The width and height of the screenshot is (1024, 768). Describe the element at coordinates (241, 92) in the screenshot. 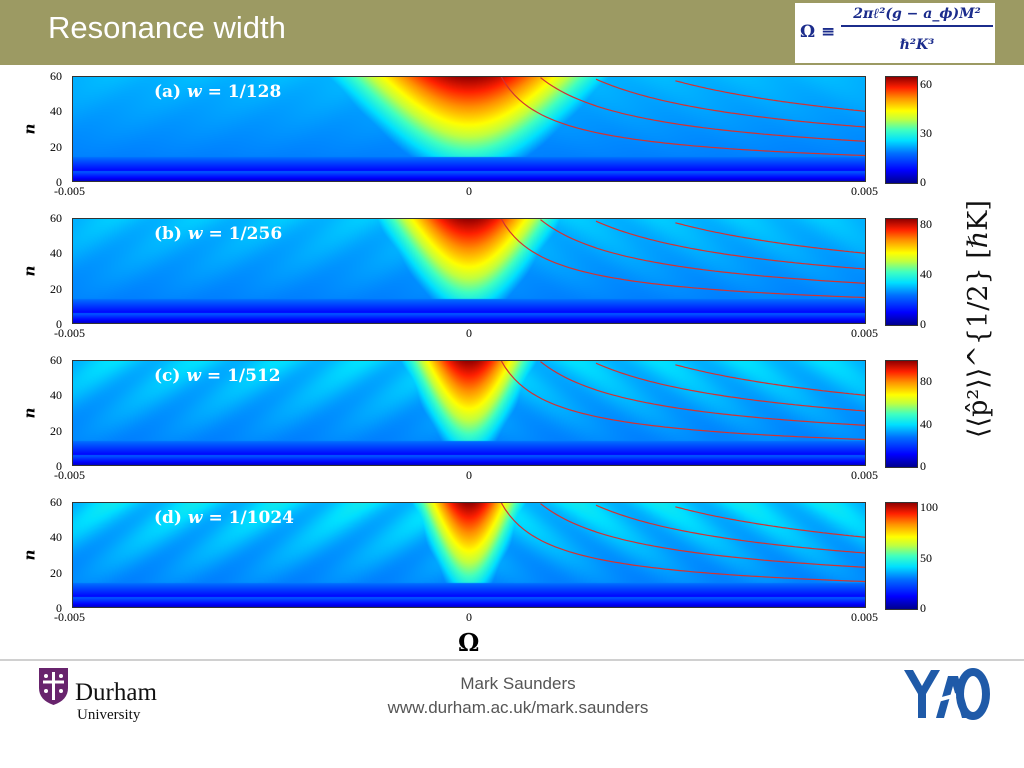

I see `panel-value: = 1/128` at that location.